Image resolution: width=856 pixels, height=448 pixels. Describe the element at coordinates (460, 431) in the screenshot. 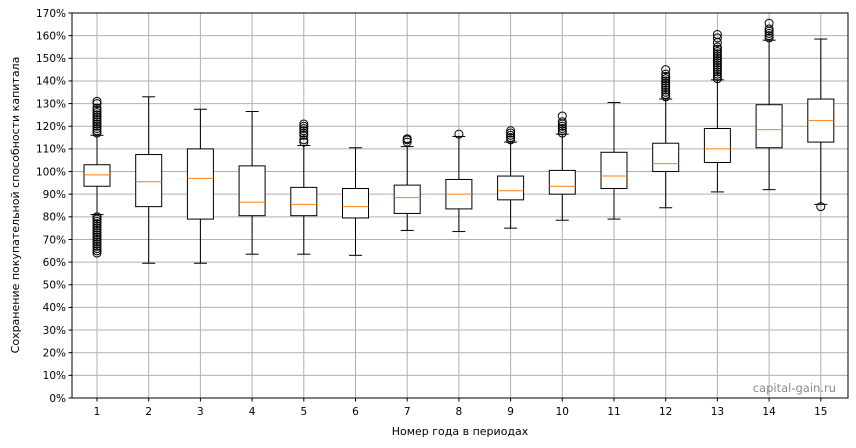

I see `x-axis-label: Номер года в периодах` at that location.